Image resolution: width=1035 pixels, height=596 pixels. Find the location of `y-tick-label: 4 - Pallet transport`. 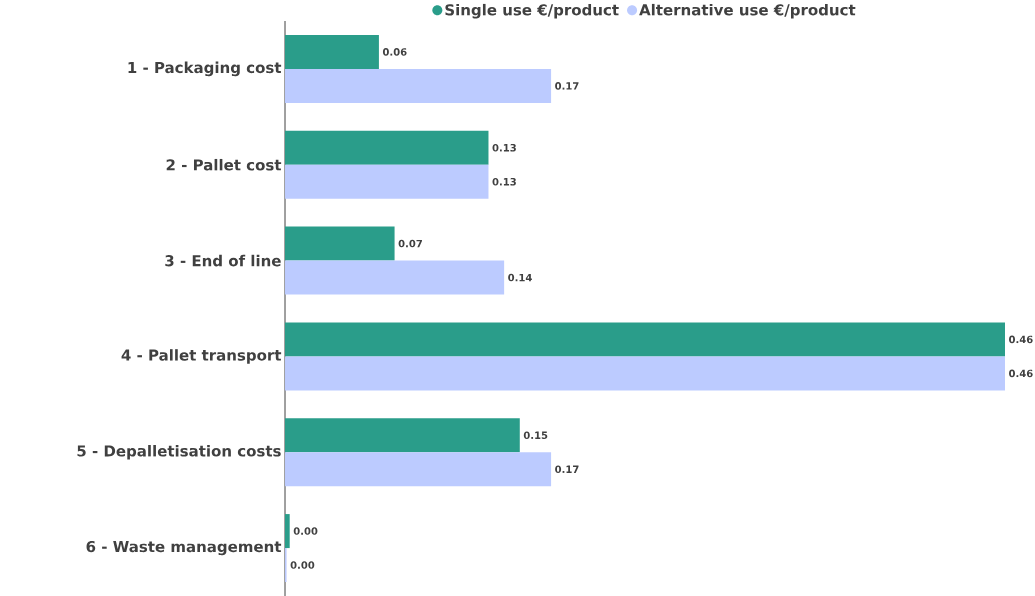

y-tick-label: 4 - Pallet transport is located at coordinates (201, 356).